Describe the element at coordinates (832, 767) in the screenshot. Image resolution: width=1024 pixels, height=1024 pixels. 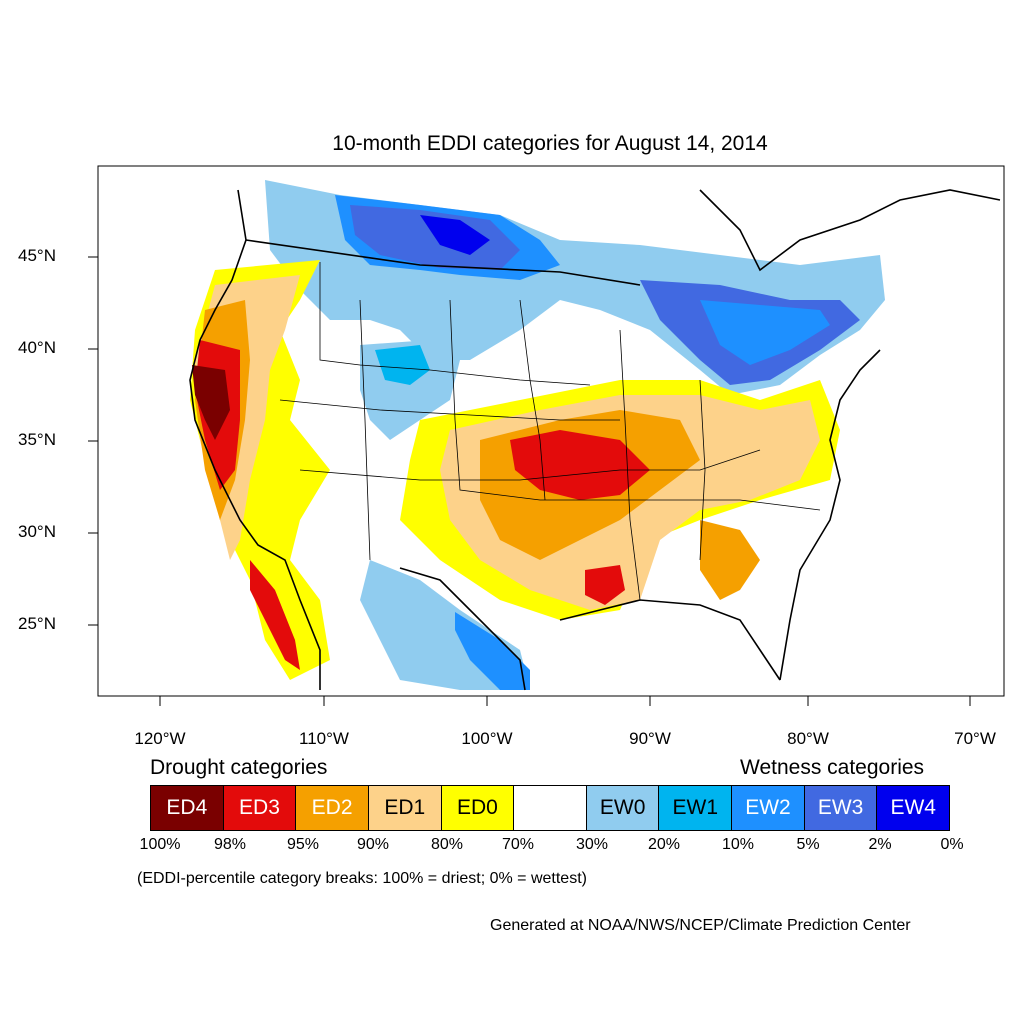
I see `wetness-heading: Wetness categories` at that location.